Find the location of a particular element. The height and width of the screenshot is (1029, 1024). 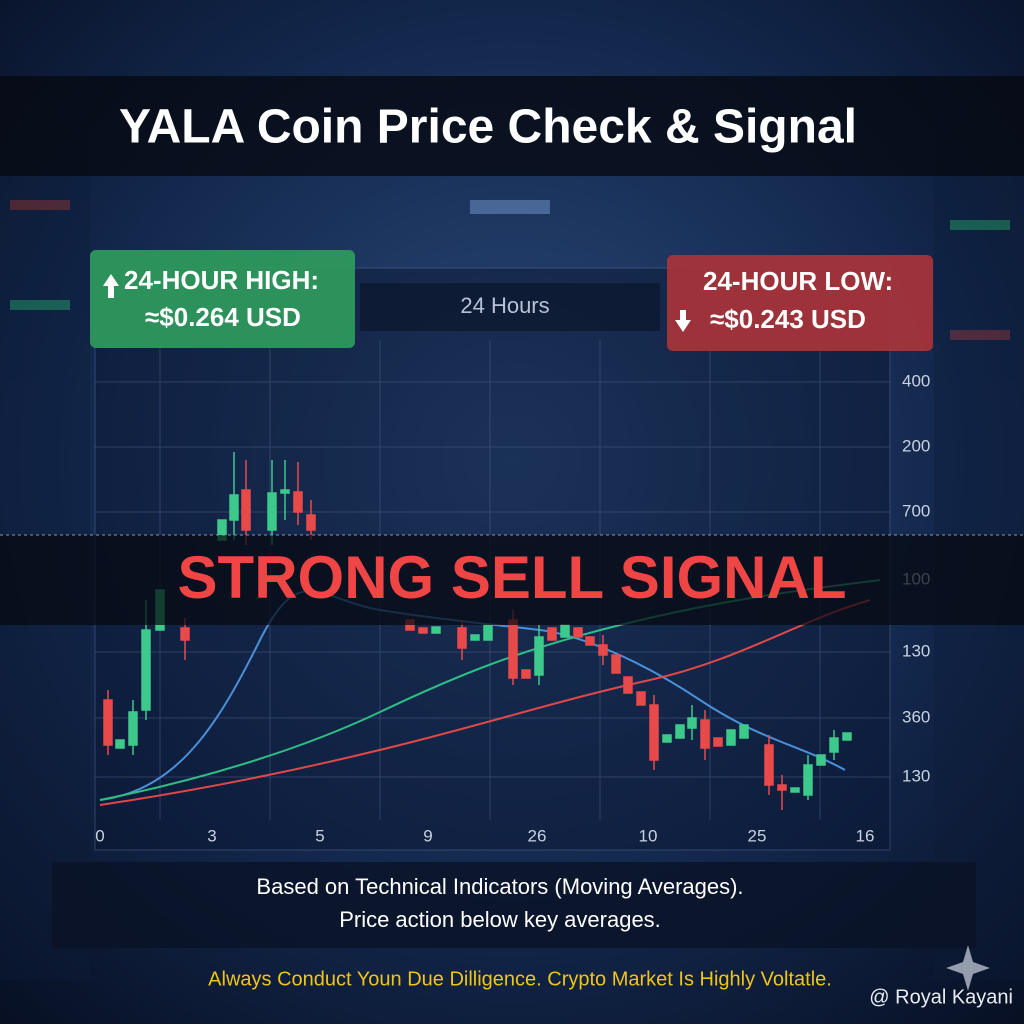

y-label: 700 is located at coordinates (916, 510).